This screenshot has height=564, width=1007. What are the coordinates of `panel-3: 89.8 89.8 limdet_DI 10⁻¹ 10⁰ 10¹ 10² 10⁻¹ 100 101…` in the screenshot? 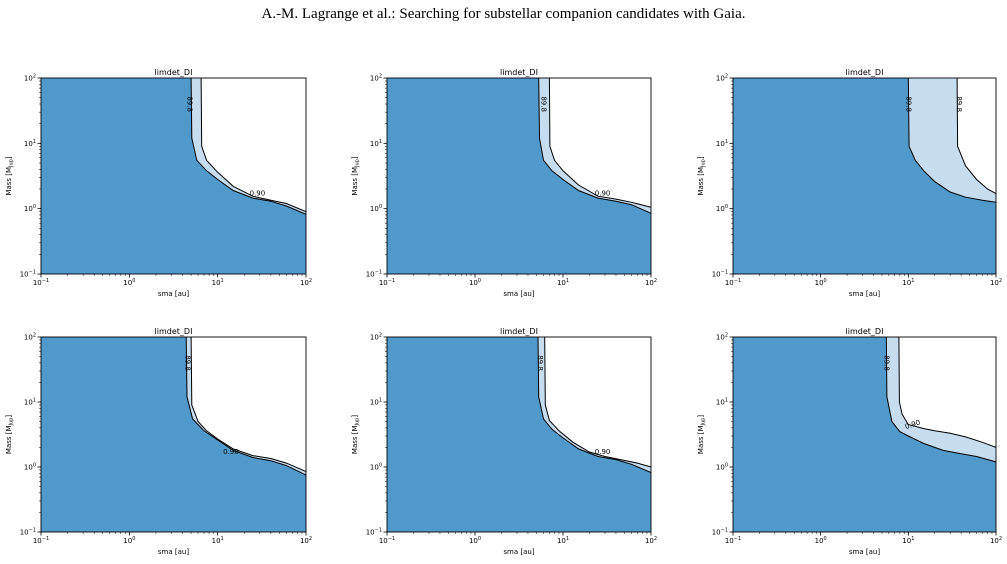 It's located at (849, 183).